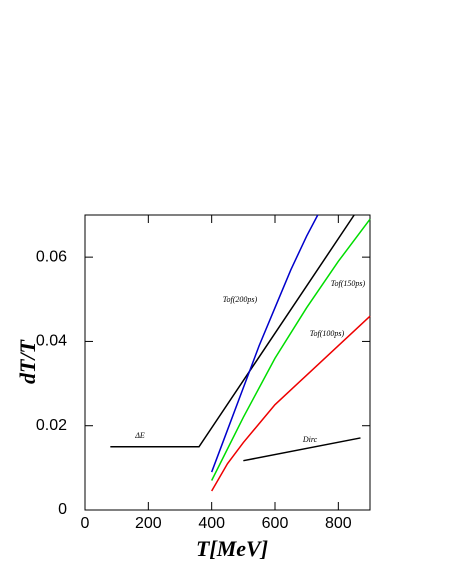 The image size is (450, 582). I want to click on curve-label: ΔE, so click(139, 435).